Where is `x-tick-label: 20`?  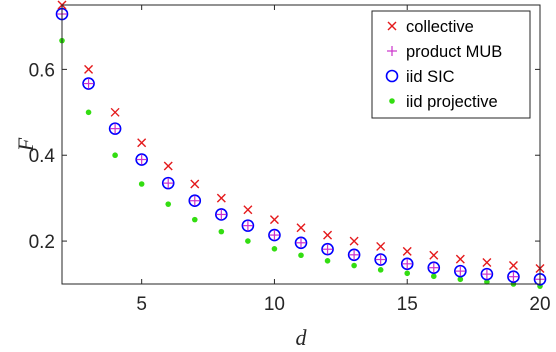
x-tick-label: 20 is located at coordinates (539, 304).